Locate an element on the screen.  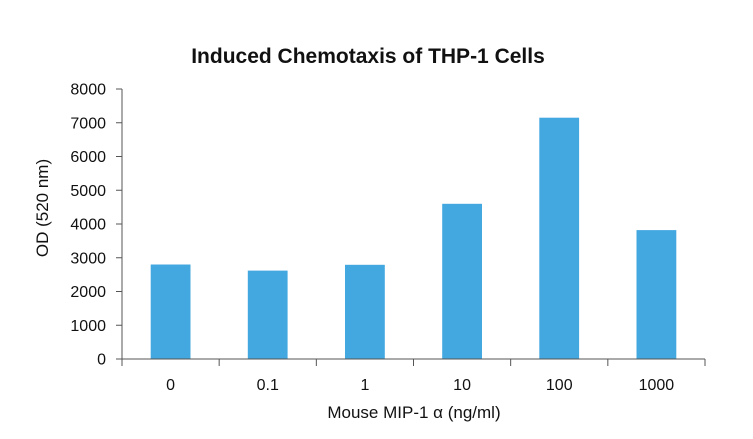
y-tick-label: 4000 is located at coordinates (88, 225).